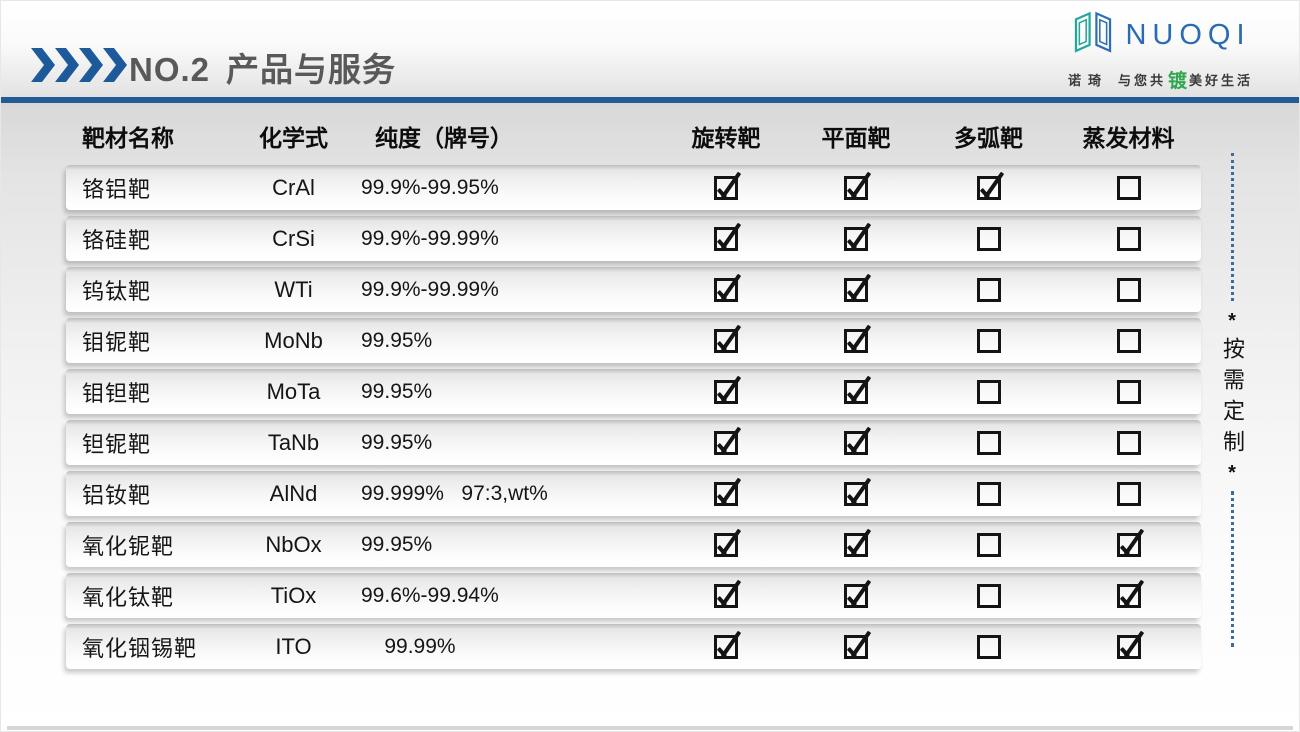 The height and width of the screenshot is (732, 1300). I want to click on dotted-line-bottom, so click(1232, 569).